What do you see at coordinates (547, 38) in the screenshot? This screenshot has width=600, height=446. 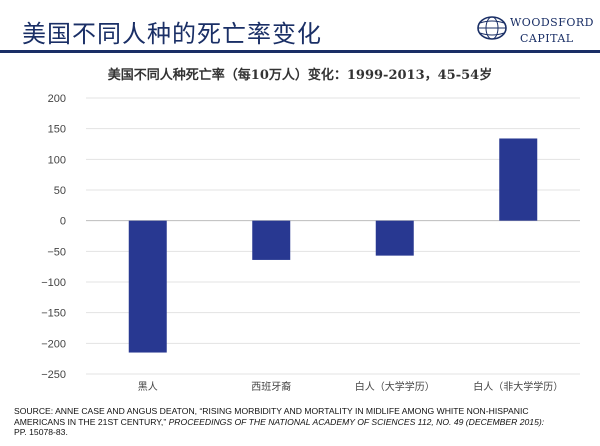 I see `logo-subtitle: CAPITAL` at bounding box center [547, 38].